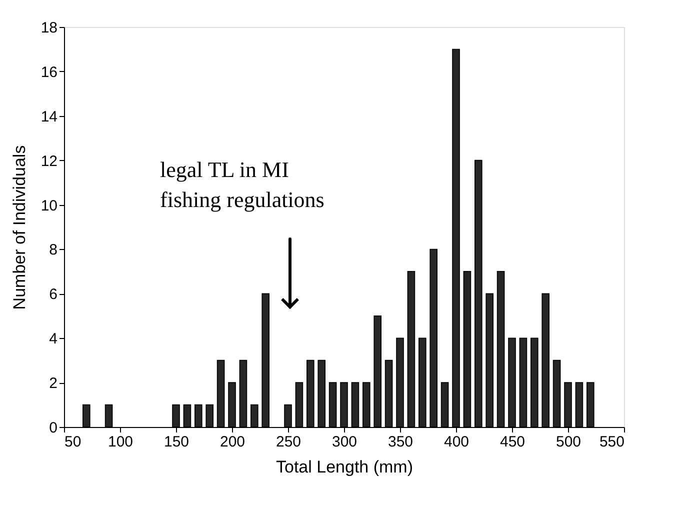 The width and height of the screenshot is (683, 517). What do you see at coordinates (513, 442) in the screenshot?
I see `x-tick-label: 450` at bounding box center [513, 442].